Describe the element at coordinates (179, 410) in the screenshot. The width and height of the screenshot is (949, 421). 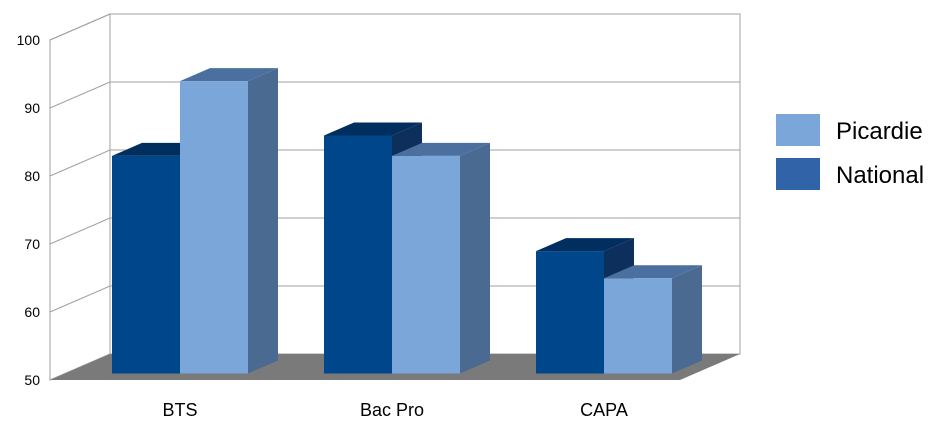
I see `x-label-bts: BTS` at that location.